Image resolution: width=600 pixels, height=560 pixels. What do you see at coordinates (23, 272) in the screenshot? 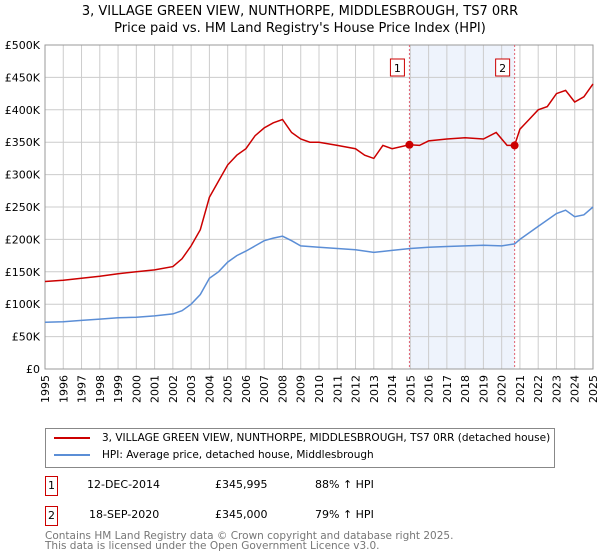
I see `y-tick-label: £150K` at bounding box center [23, 272].